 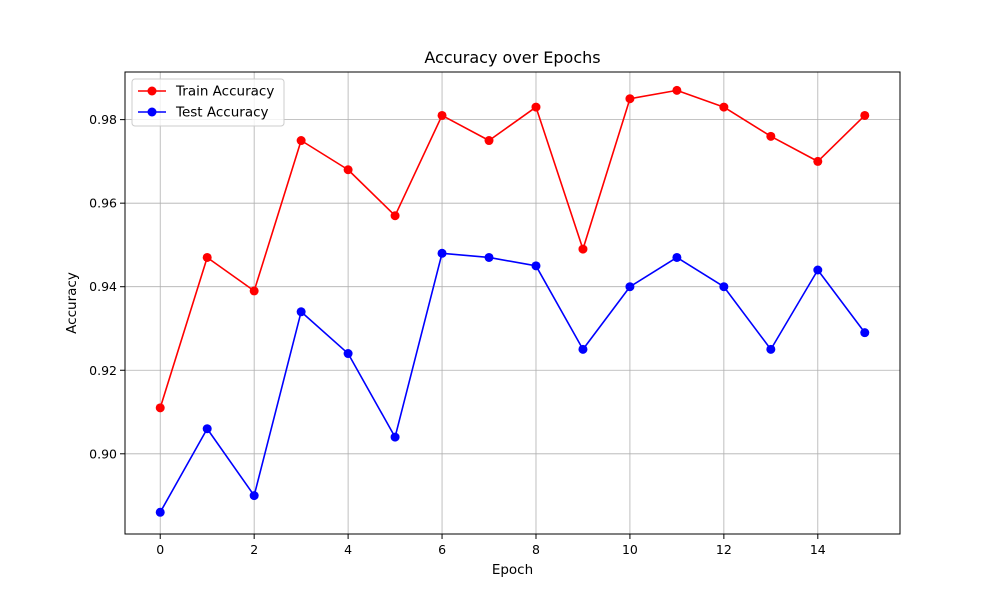 What do you see at coordinates (103, 286) in the screenshot?
I see `y-tick-label: 0.94` at bounding box center [103, 286].